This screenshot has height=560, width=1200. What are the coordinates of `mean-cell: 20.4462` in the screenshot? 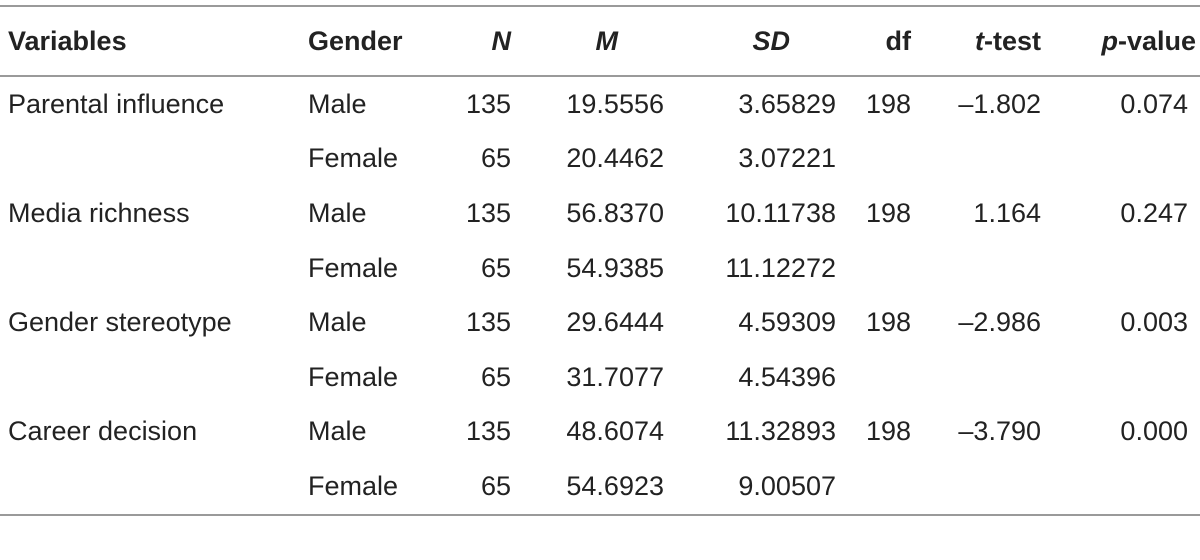 It's located at (615, 158).